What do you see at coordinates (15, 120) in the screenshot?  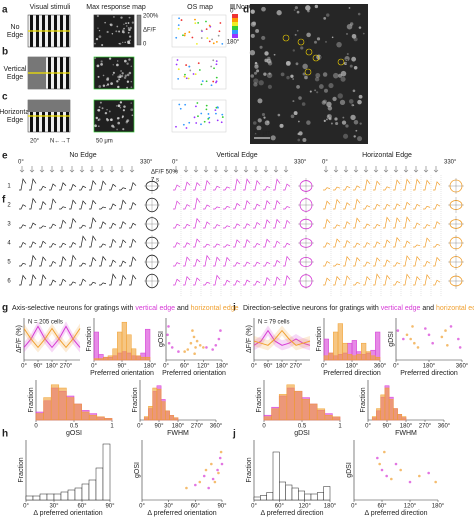 I see `row-label: Edge` at bounding box center [15, 120].